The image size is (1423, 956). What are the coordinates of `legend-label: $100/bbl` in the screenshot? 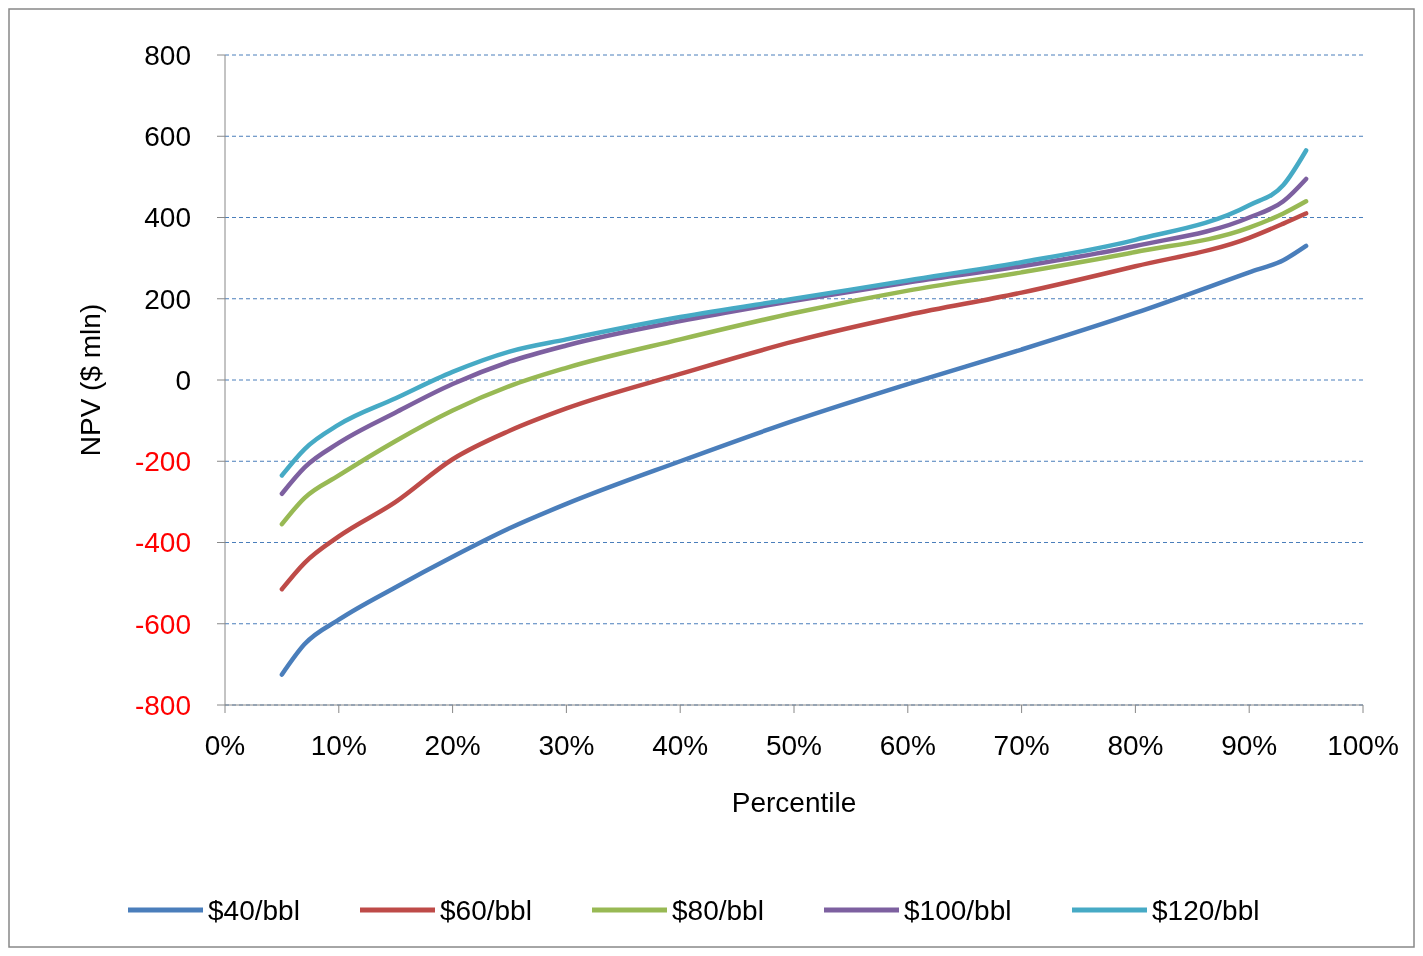 It's located at (958, 910).